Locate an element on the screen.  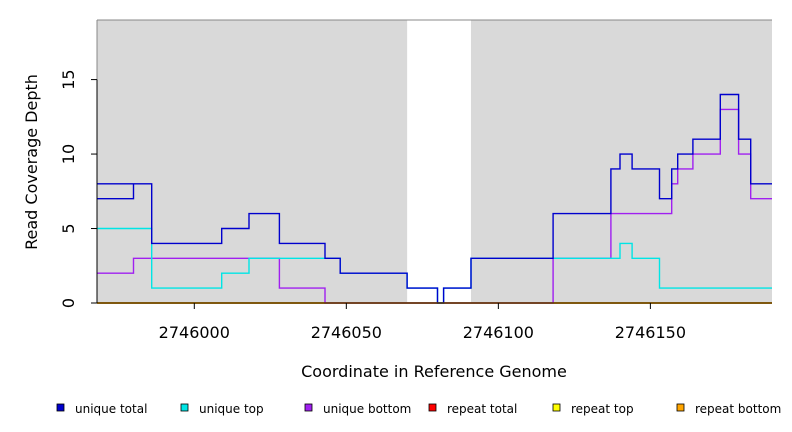
x-tick-label: 2746050 is located at coordinates (346, 332).